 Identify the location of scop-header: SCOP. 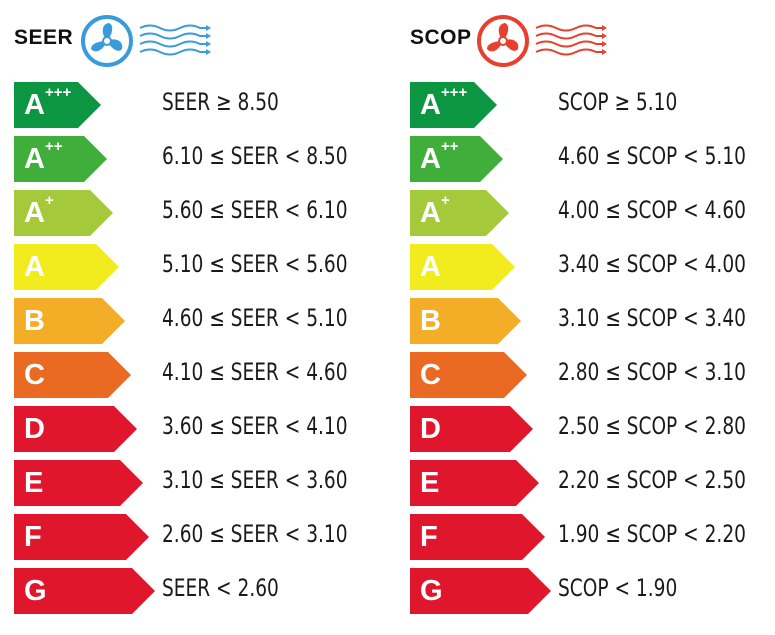
(590, 40).